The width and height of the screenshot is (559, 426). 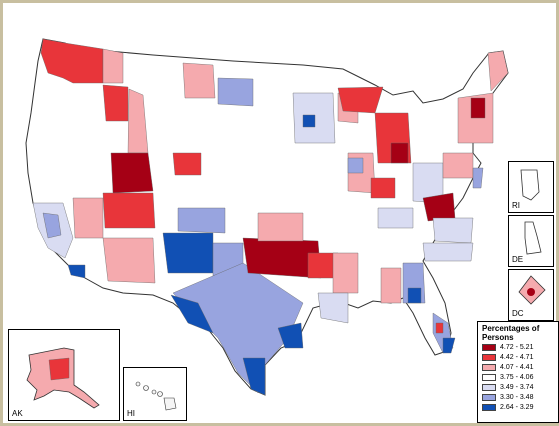 I want to click on legend-label: 4.72 - 5.21, so click(x=517, y=347).